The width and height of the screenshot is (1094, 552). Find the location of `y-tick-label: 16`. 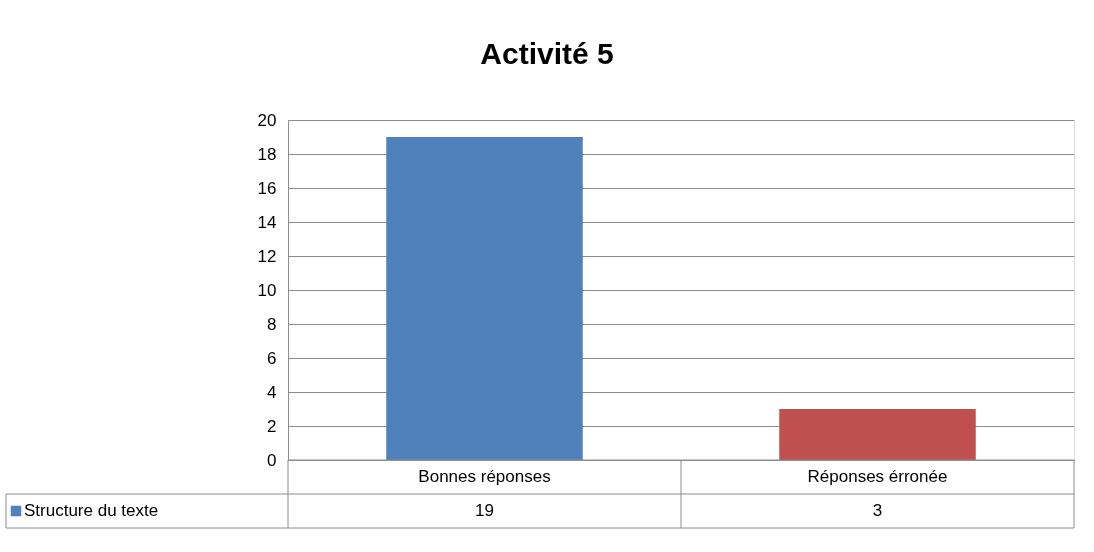

y-tick-label: 16 is located at coordinates (267, 188).